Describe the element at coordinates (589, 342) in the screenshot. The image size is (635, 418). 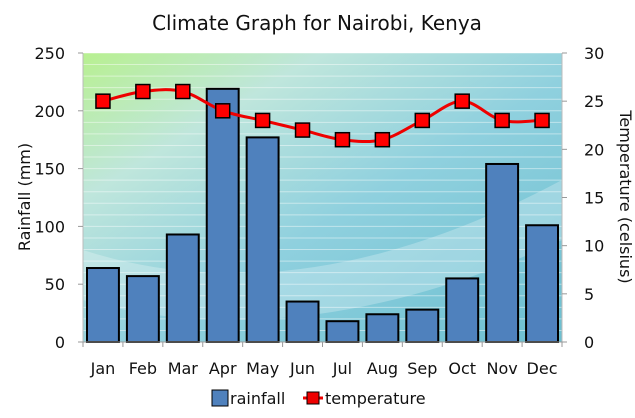
I see `y2-tick-label: 0` at that location.